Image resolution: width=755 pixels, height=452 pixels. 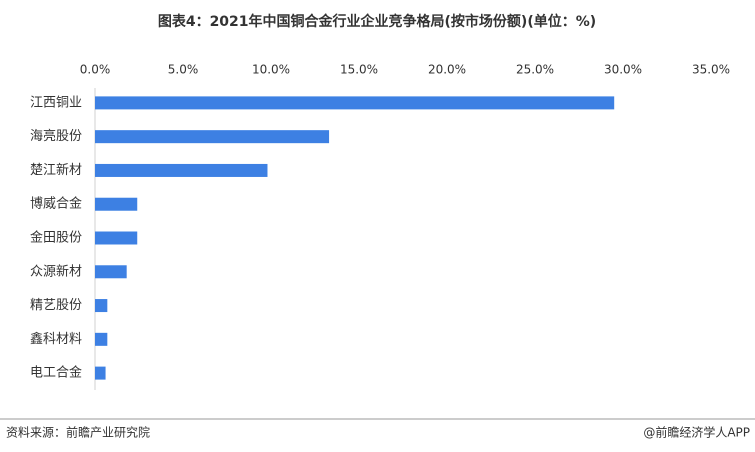 What do you see at coordinates (447, 70) in the screenshot?
I see `x-tick-label: 20.0%` at bounding box center [447, 70].